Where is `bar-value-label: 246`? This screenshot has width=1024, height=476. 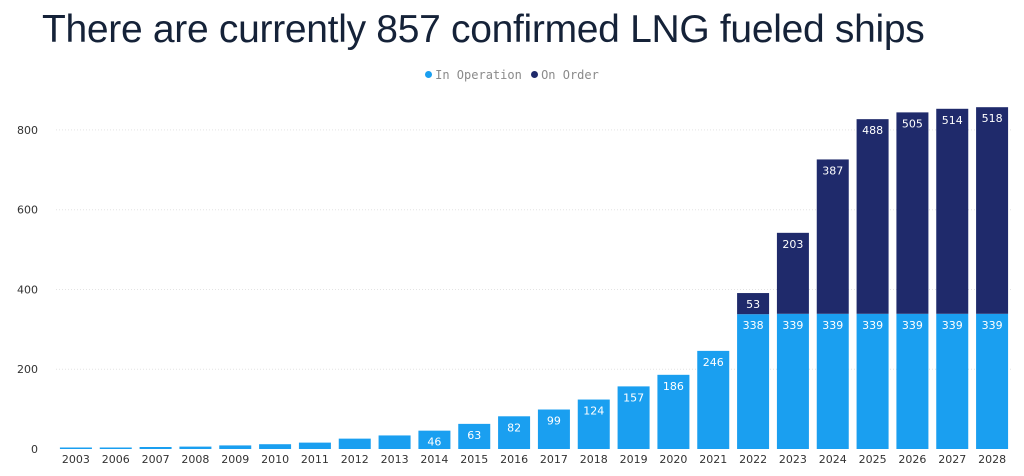 bar-value-label: 246 is located at coordinates (713, 362).